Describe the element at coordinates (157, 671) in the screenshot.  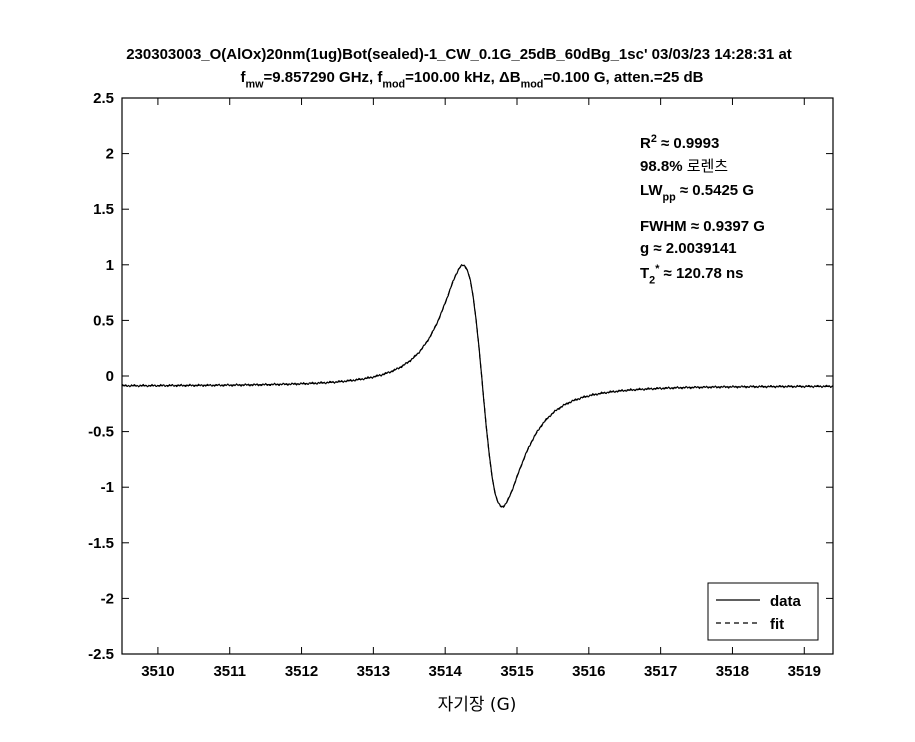
I see `x-tick-label: 3510` at that location.